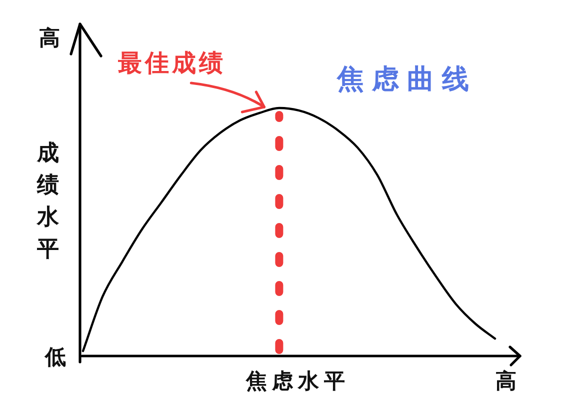 The width and height of the screenshot is (572, 408). What do you see at coordinates (55, 357) in the screenshot?
I see `text: 低` at bounding box center [55, 357].